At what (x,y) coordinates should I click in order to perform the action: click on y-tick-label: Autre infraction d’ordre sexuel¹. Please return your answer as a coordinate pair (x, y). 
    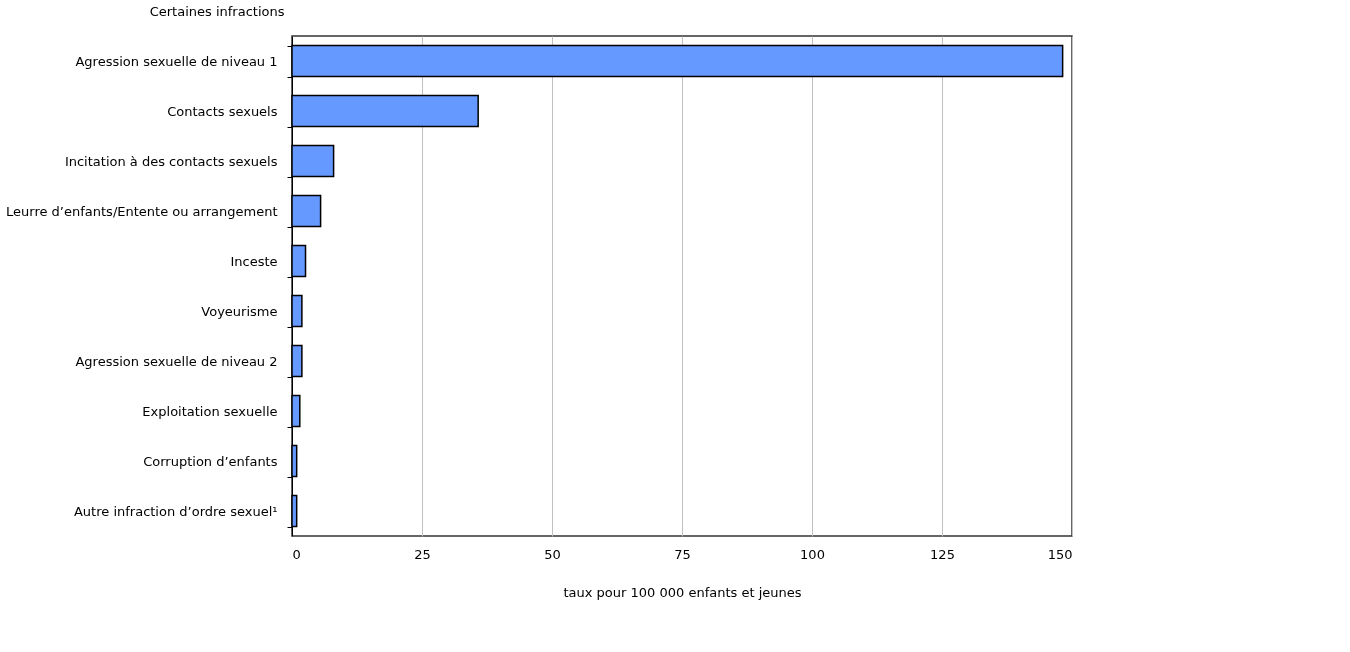
    Looking at the image, I should click on (175, 511).